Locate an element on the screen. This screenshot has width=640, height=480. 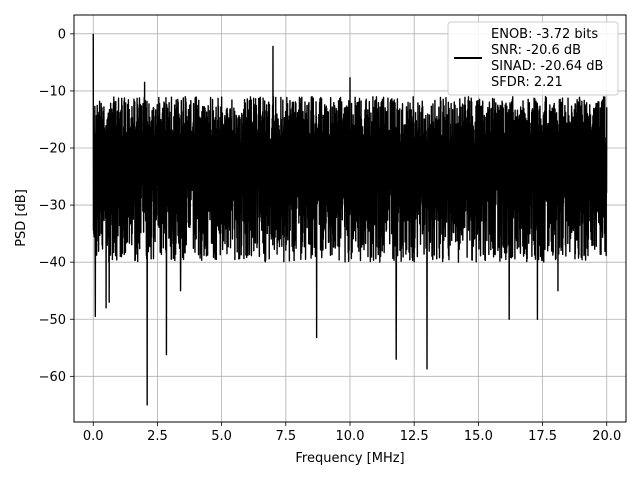
x-tick-label: 15.0 is located at coordinates (478, 436).